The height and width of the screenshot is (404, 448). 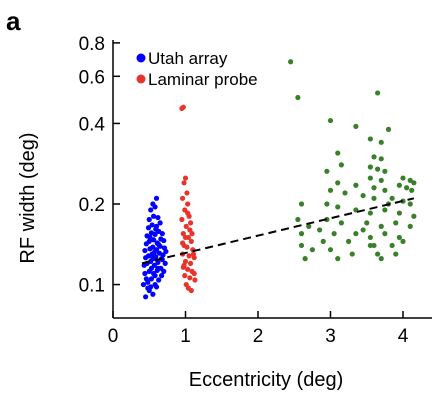 I want to click on legend-marker-laminar-probe, so click(x=141, y=79).